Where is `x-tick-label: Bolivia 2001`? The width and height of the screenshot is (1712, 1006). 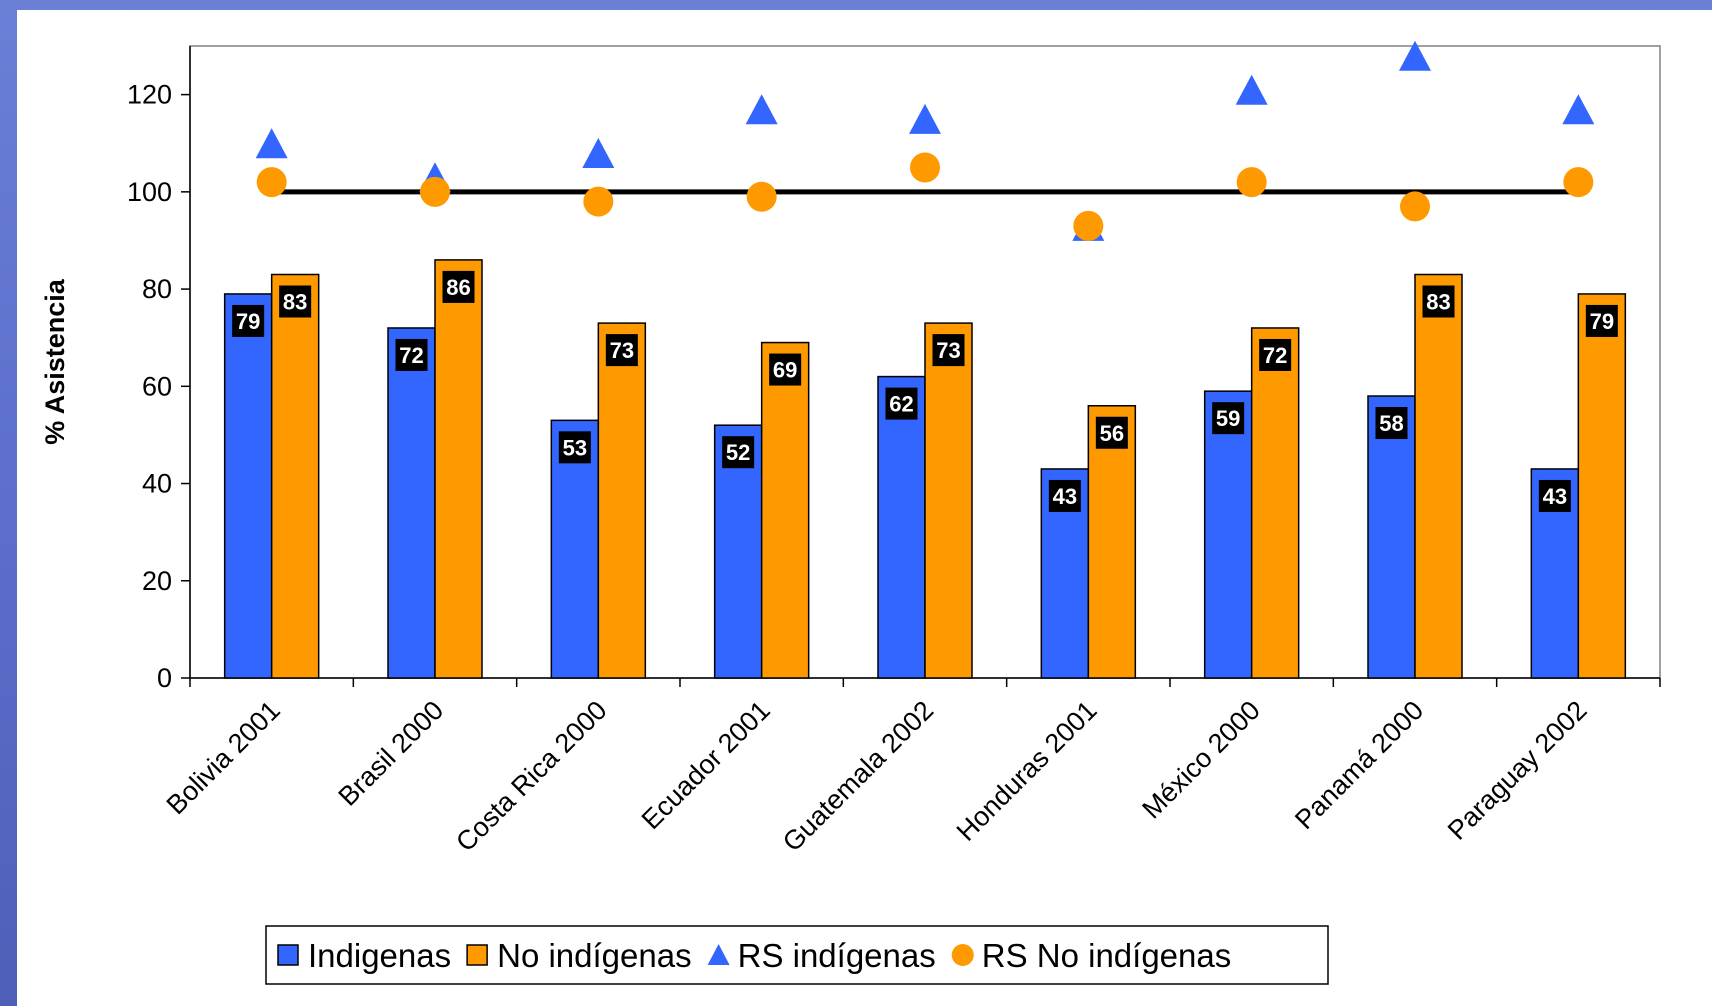
x-tick-label: Bolivia 2001 is located at coordinates (223, 757).